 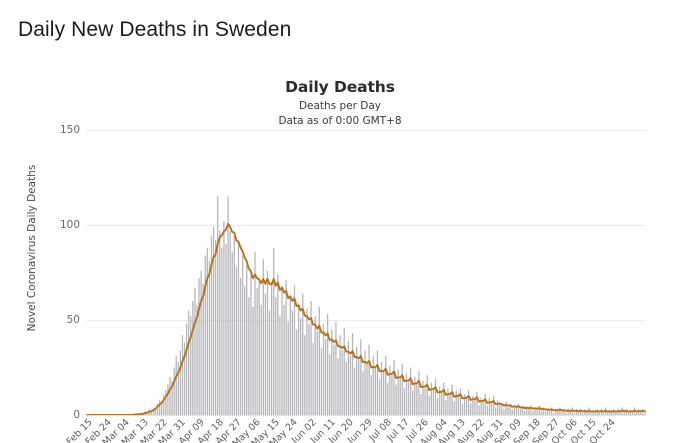 What do you see at coordinates (69, 130) in the screenshot?
I see `y-tick-label: 150` at bounding box center [69, 130].